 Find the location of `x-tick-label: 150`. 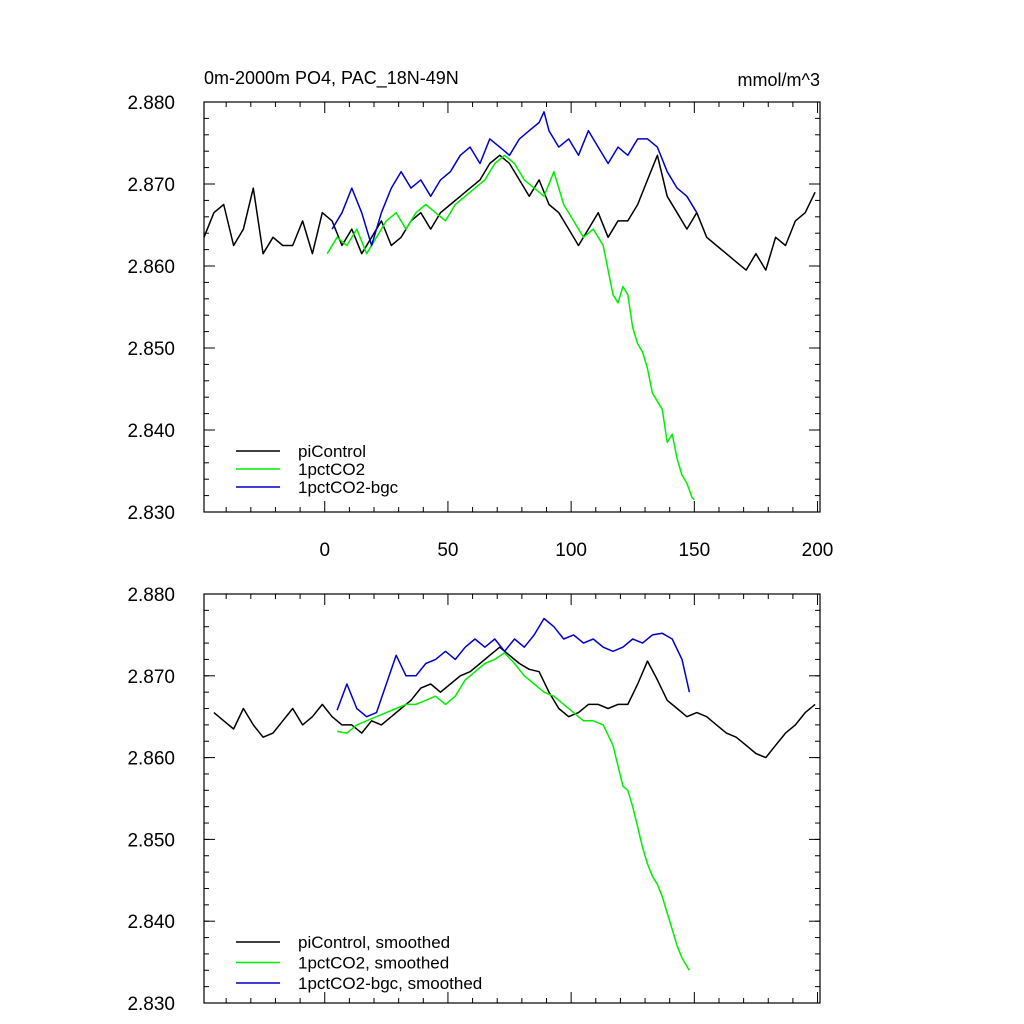

x-tick-label: 150 is located at coordinates (694, 550).